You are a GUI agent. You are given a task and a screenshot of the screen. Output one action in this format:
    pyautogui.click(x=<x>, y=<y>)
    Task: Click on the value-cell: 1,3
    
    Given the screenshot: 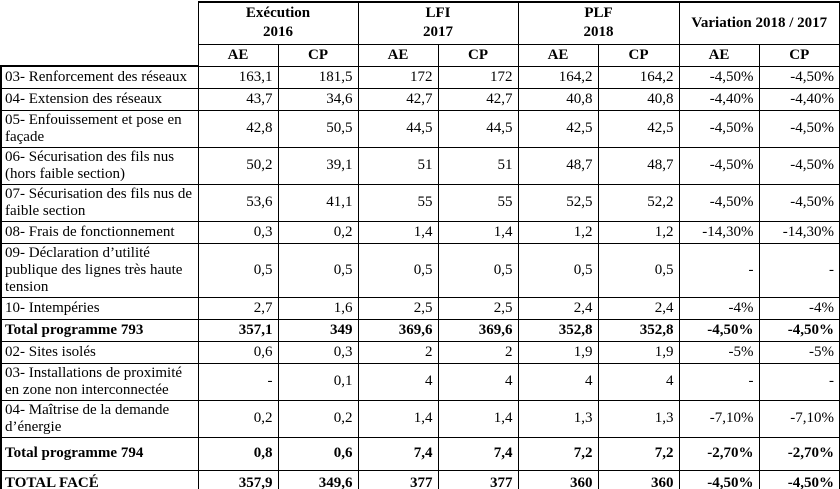 What is the action you would take?
    pyautogui.click(x=558, y=418)
    